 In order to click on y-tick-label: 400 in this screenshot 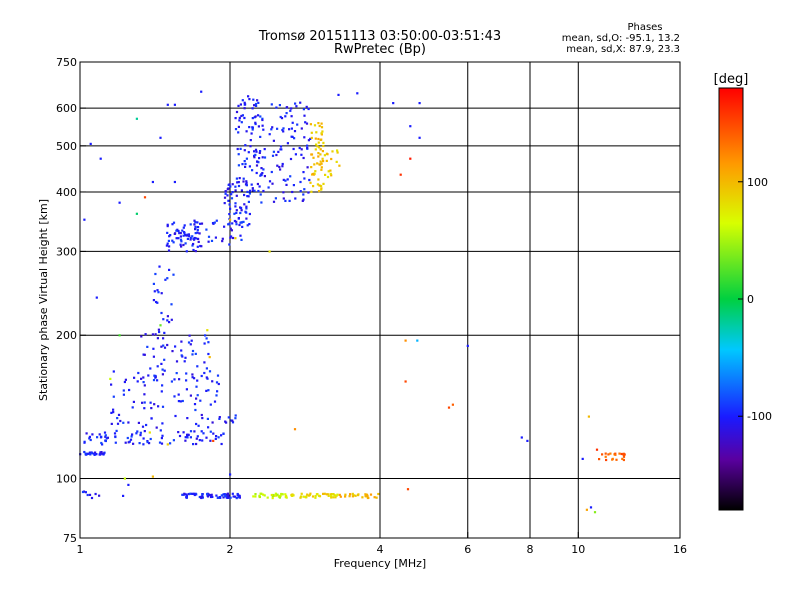, I will do `click(66, 192)`.